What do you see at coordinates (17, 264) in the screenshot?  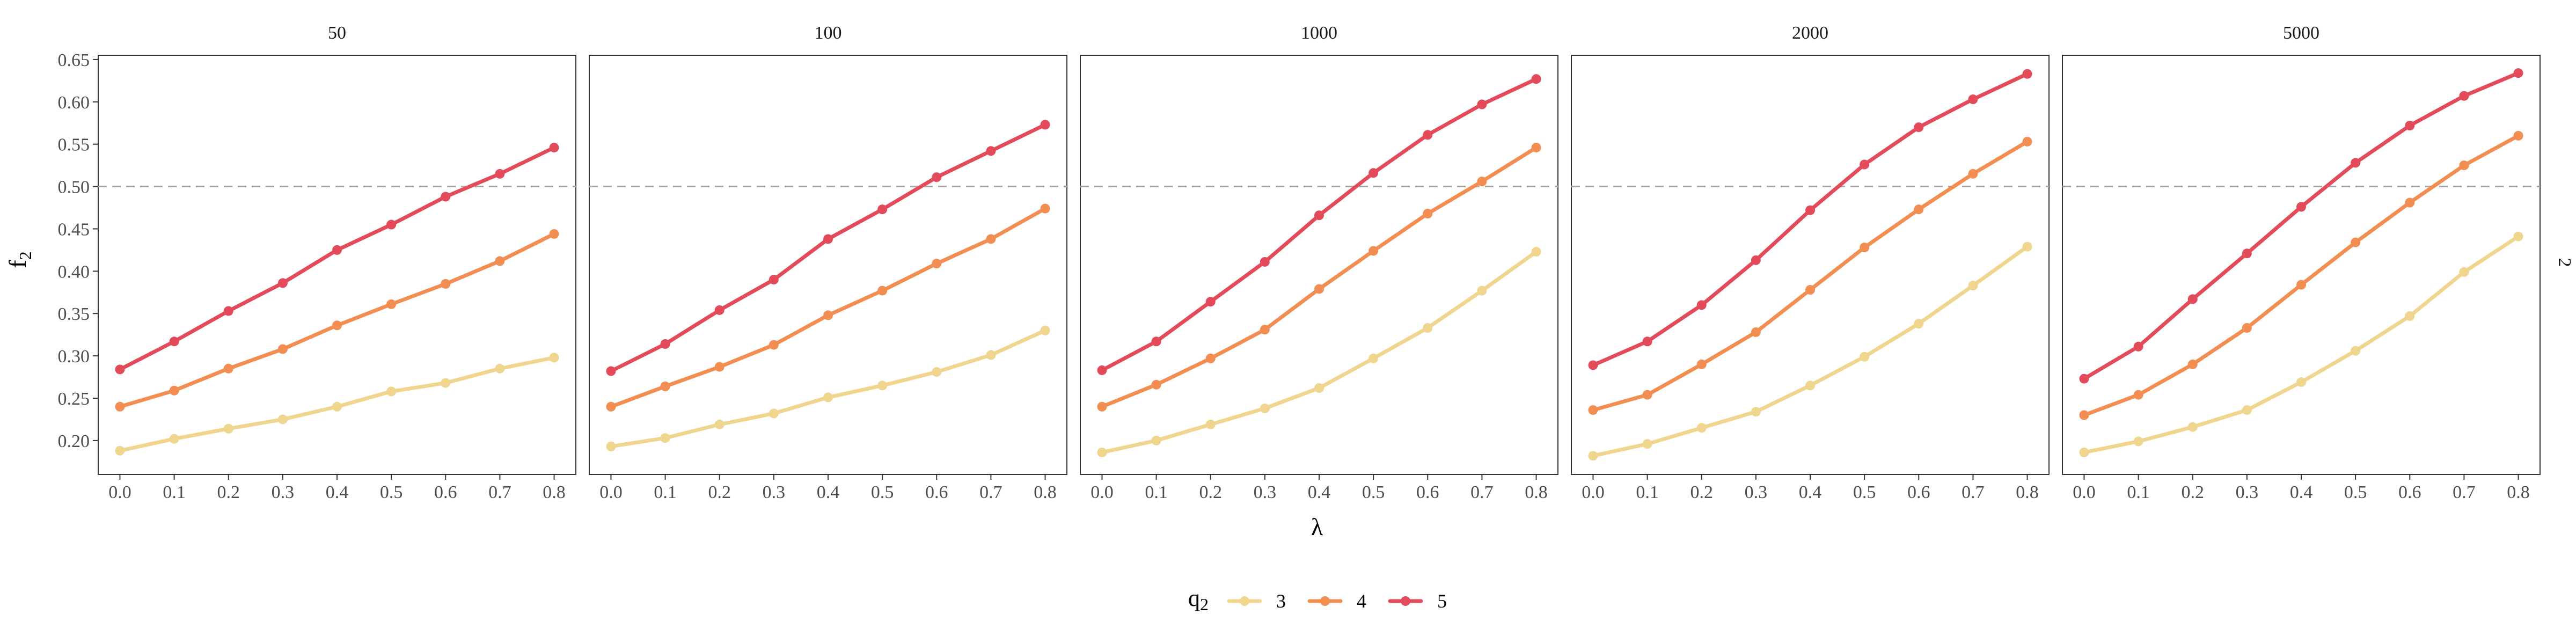 I see `y-axis-title-main: f` at bounding box center [17, 264].